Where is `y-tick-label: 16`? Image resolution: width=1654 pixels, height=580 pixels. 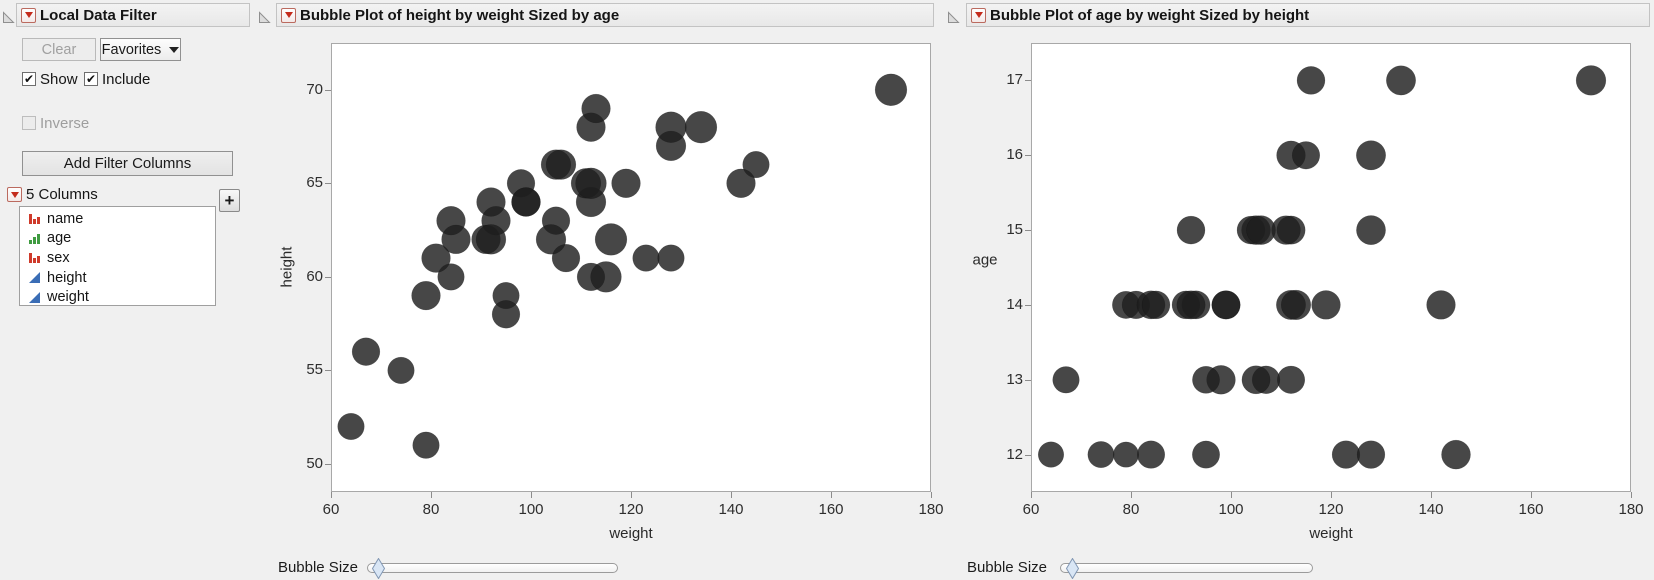 y-tick-label: 16 is located at coordinates (1014, 155).